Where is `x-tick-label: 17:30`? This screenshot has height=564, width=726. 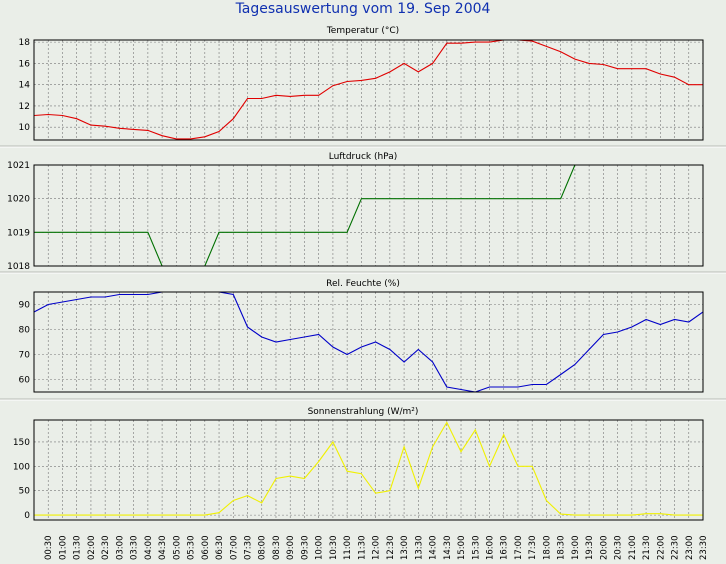
x-tick-label: 17:30 is located at coordinates (533, 548).